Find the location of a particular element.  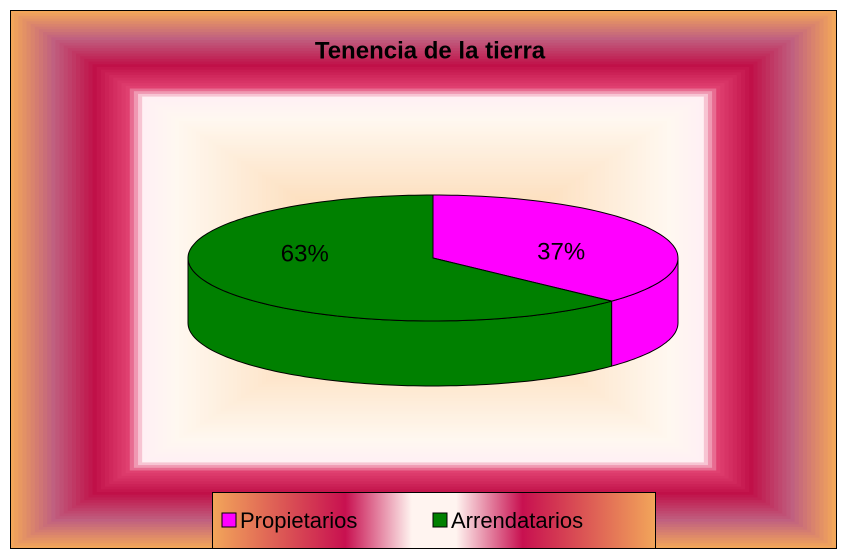

legend-label: Arrendatarios is located at coordinates (517, 520).